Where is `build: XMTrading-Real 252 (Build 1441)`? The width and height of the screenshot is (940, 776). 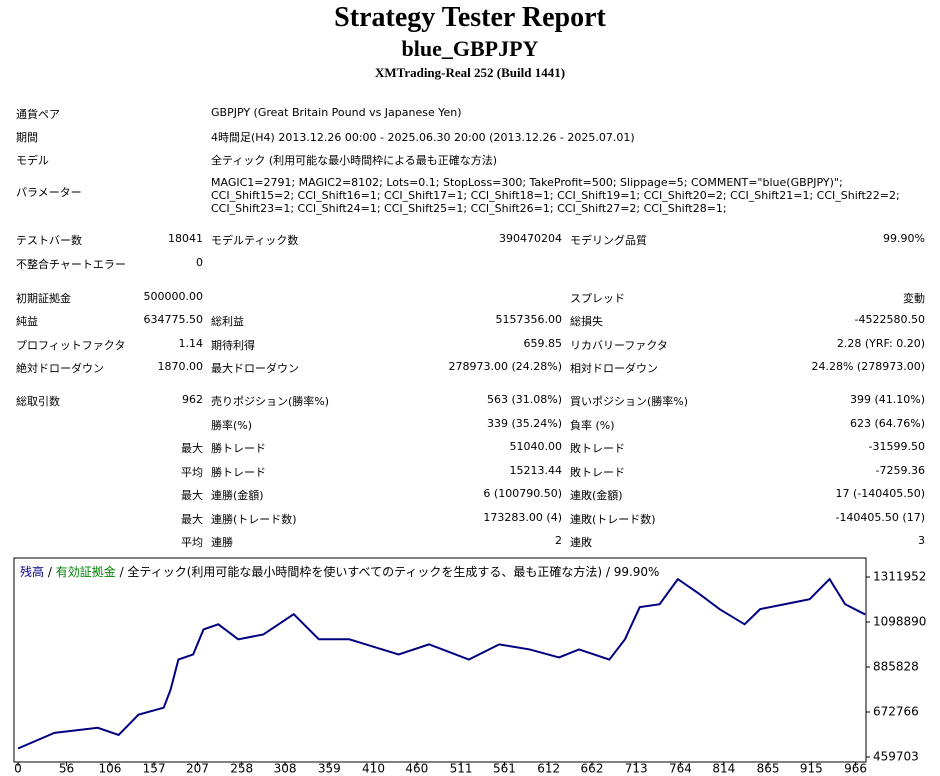
build: XMTrading-Real 252 (Build 1441) is located at coordinates (470, 72).